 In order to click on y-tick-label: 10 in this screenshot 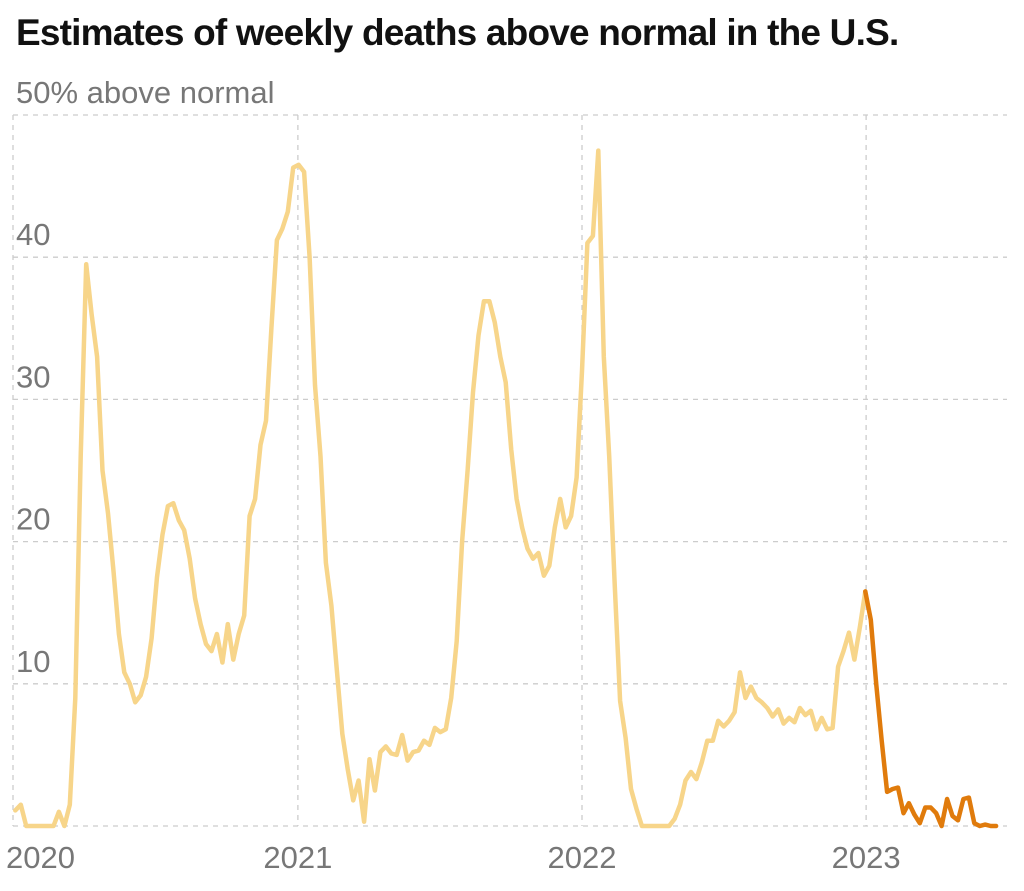, I will do `click(33, 661)`.